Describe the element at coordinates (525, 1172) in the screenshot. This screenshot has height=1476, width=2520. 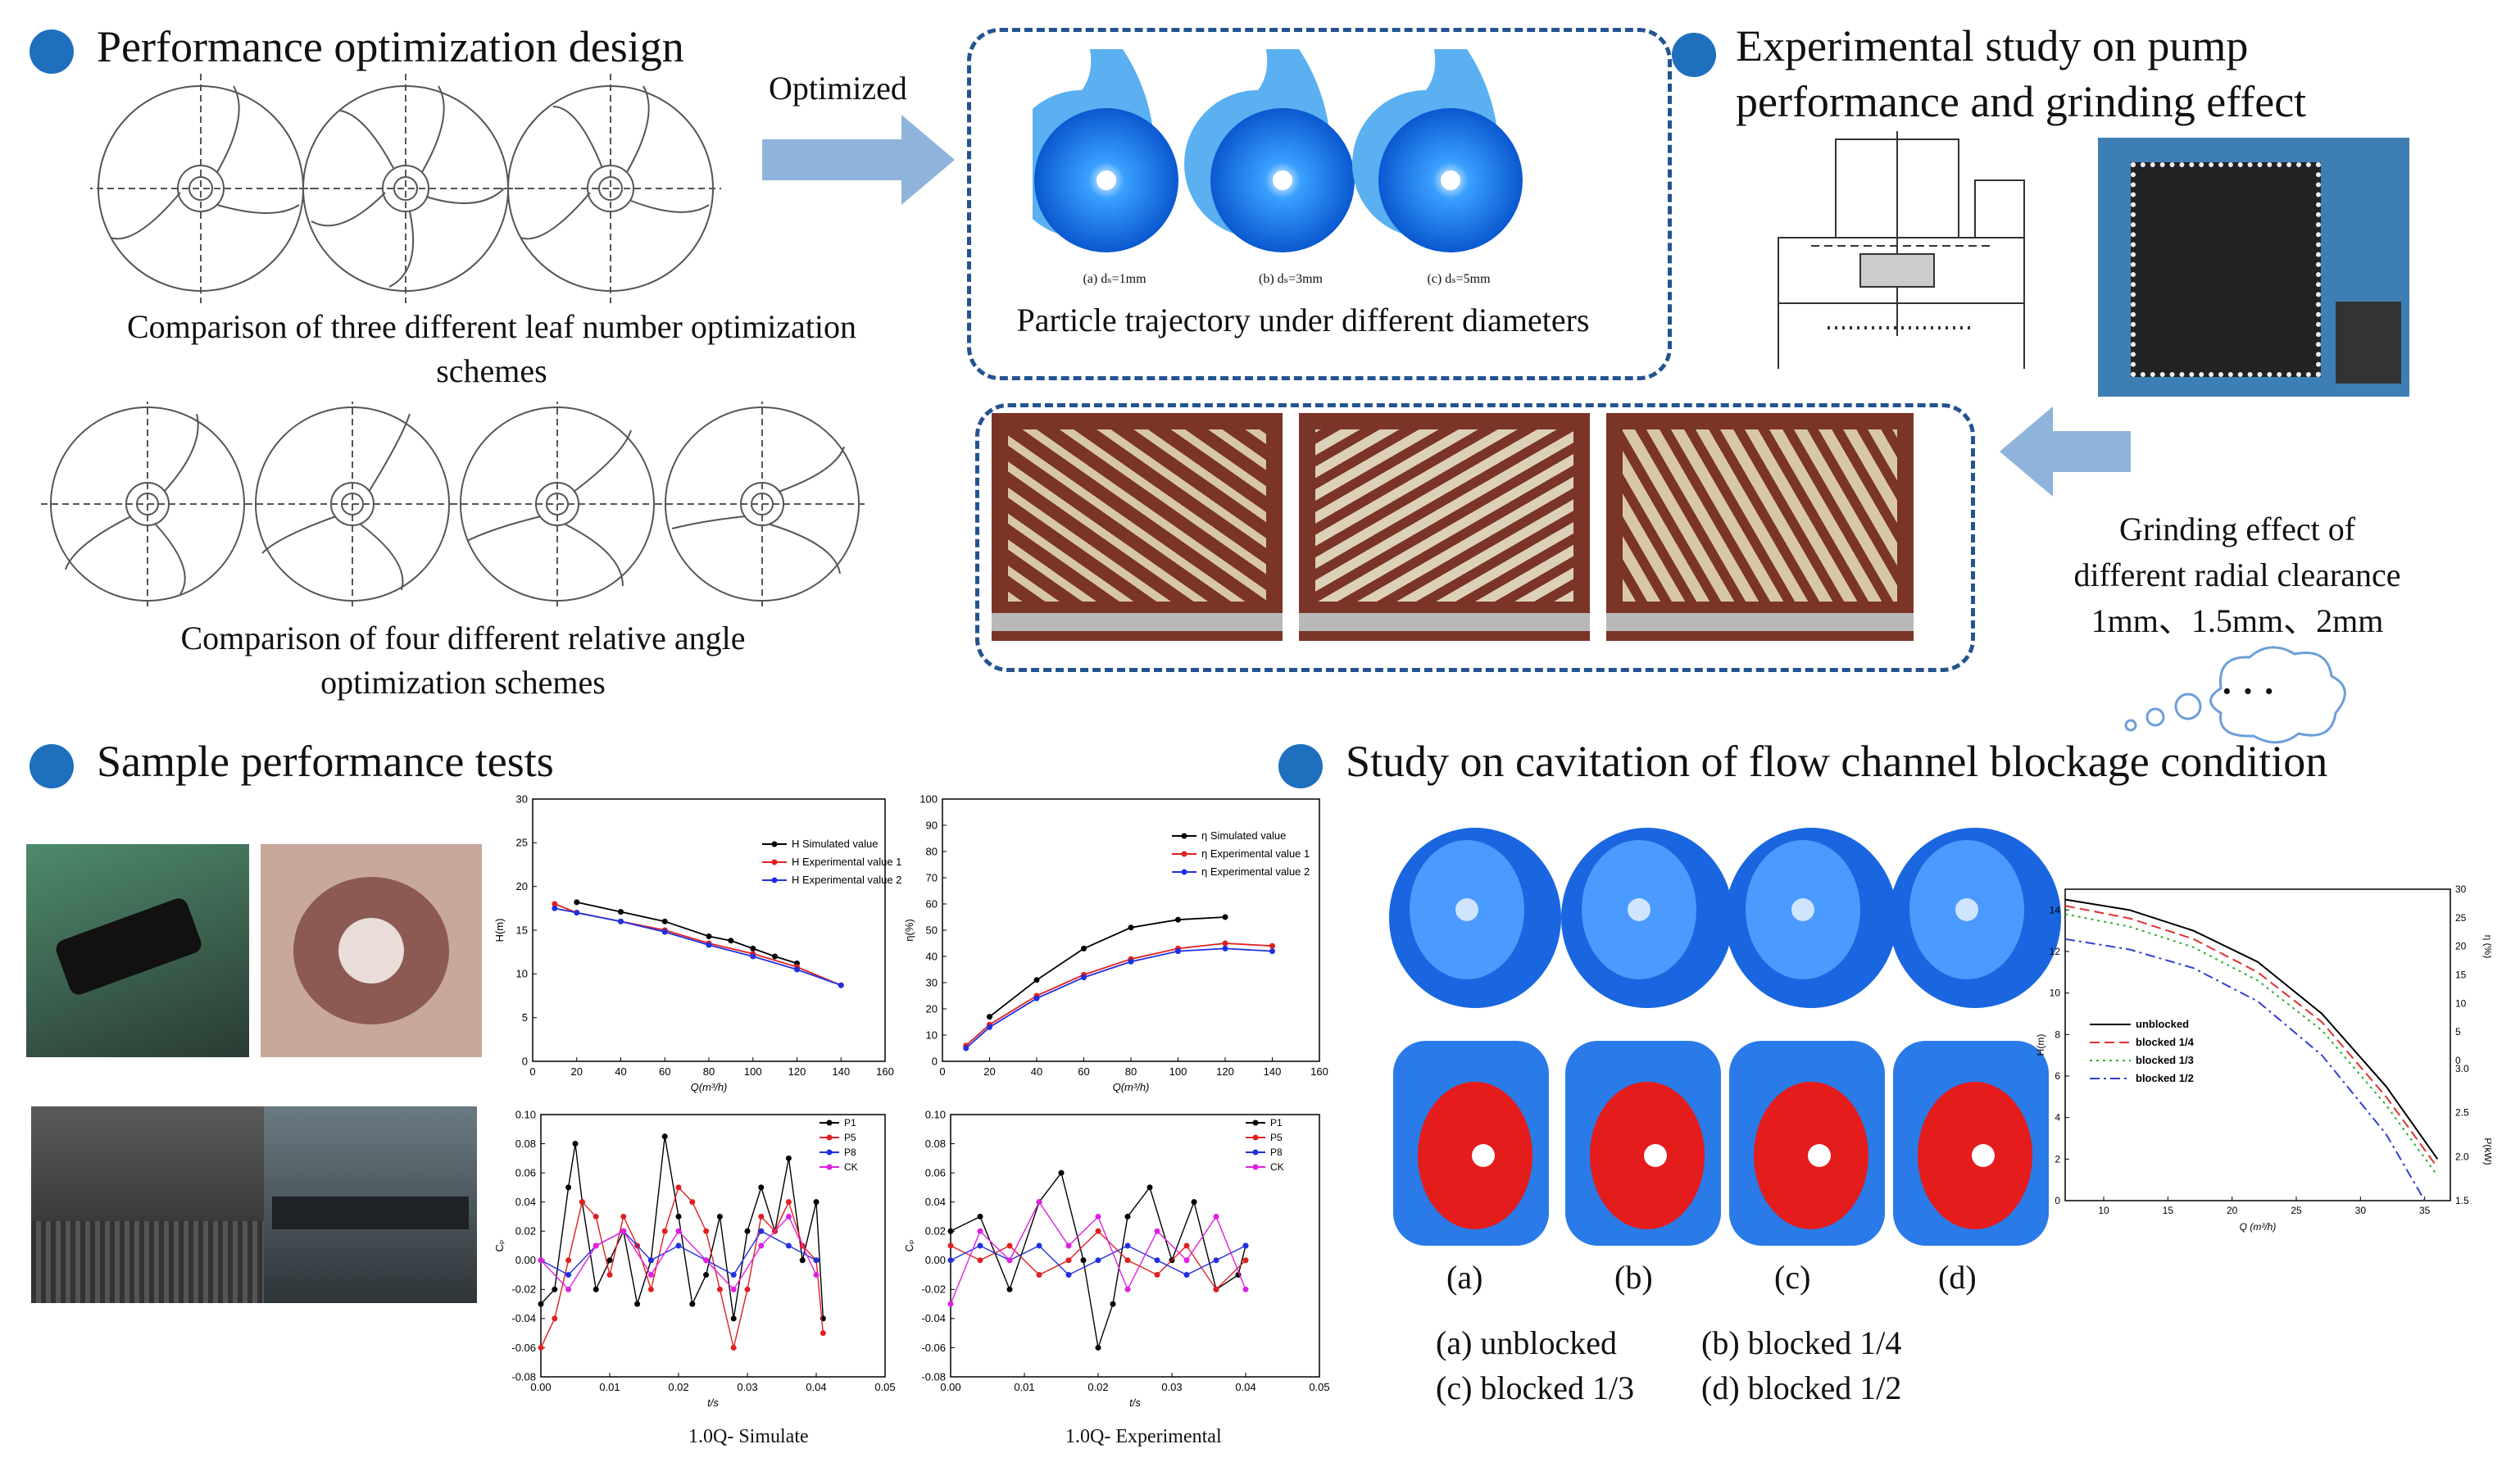
I see `y-tick-label: 0.06` at that location.